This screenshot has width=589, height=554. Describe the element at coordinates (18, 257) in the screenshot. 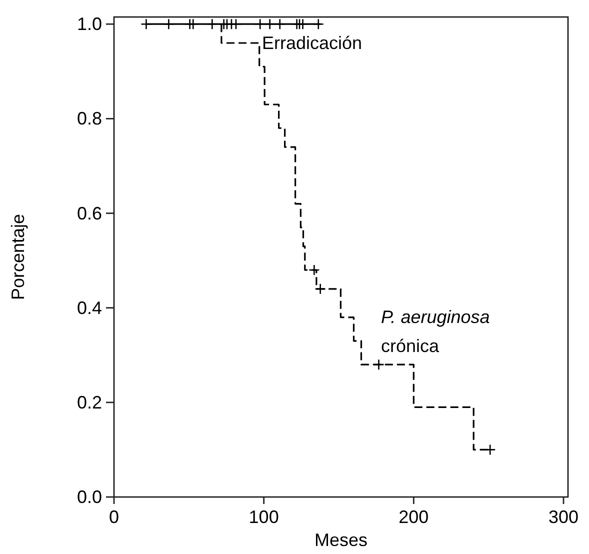

I see `y-axis-title: Porcentaje` at that location.